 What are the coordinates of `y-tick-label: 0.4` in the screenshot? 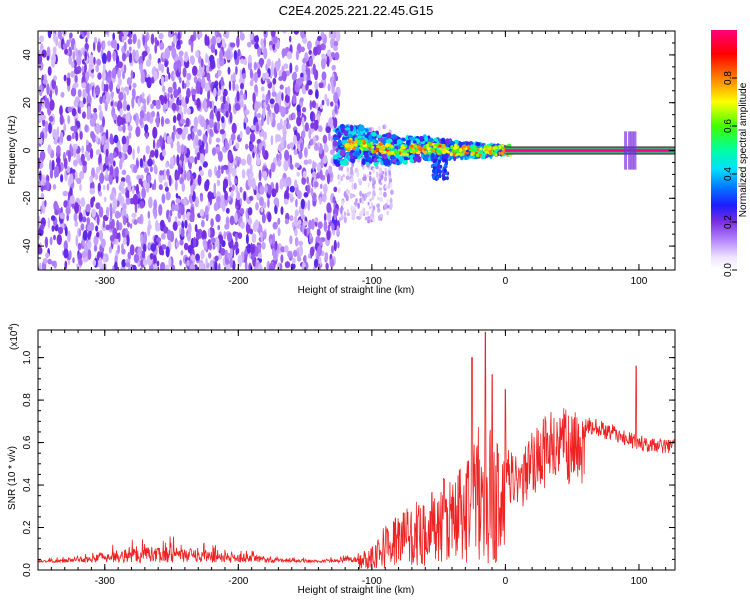 It's located at (27, 485).